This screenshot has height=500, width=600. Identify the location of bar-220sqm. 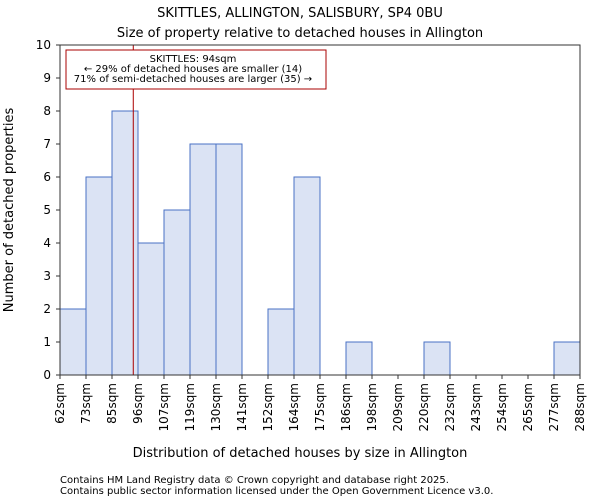
(437, 358).